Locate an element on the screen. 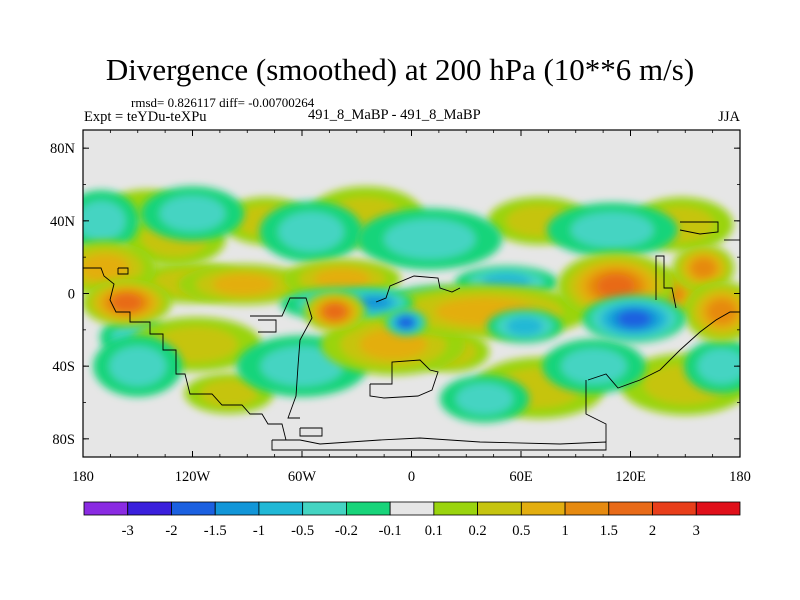 This screenshot has width=800, height=600. stats-line: rmsd= 0.826117 diff= -0.00700264 is located at coordinates (223, 102).